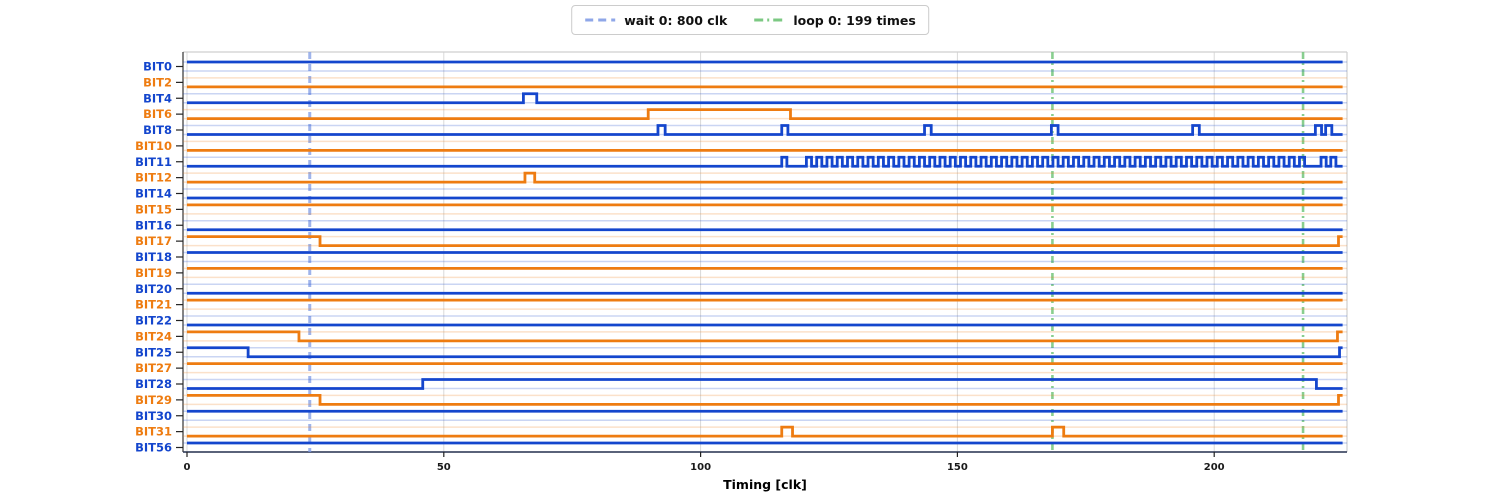  Describe the element at coordinates (700, 467) in the screenshot. I see `x-tick-label-100: 100` at that location.